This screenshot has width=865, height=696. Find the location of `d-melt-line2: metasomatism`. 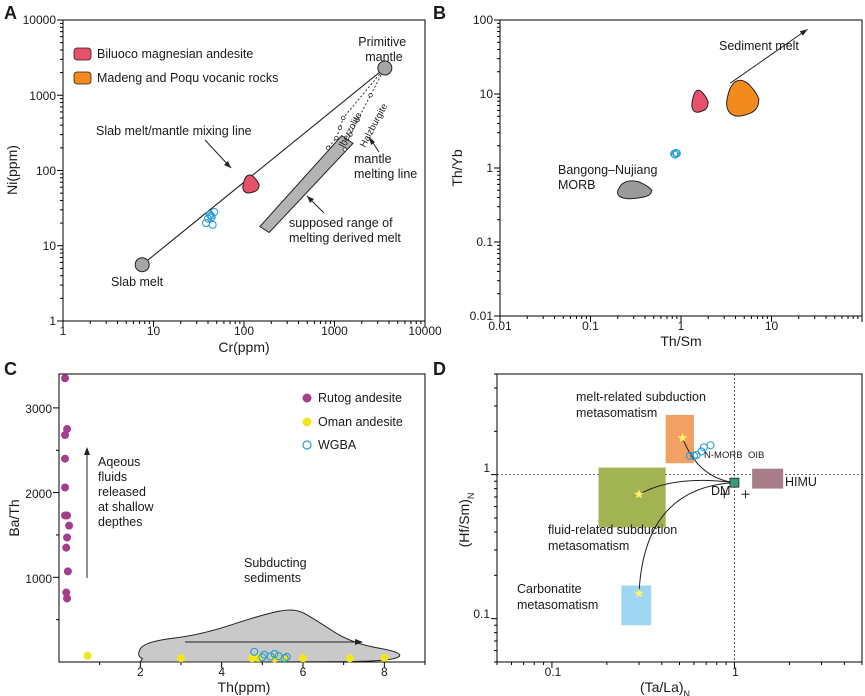

d-melt-line2: metasomatism is located at coordinates (616, 413).